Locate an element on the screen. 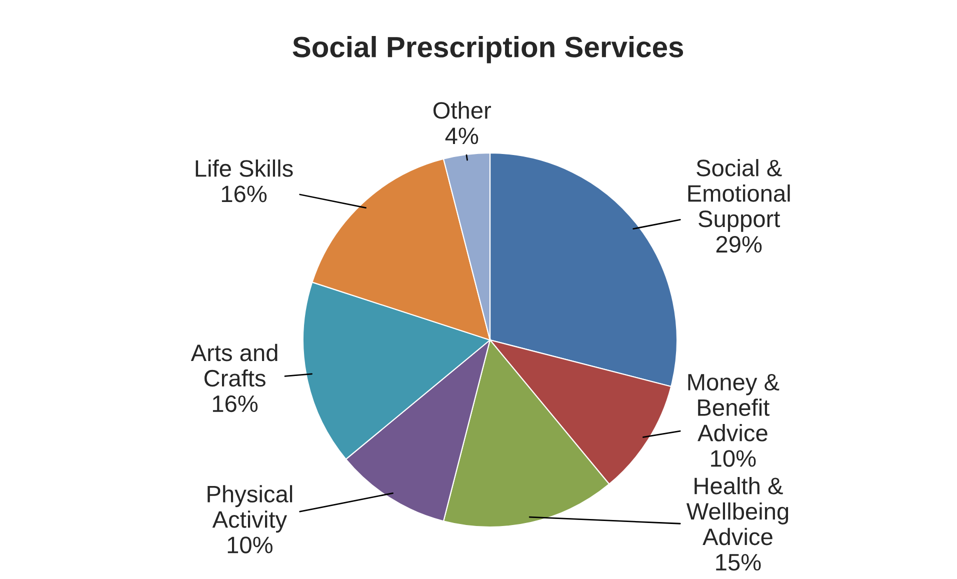 Image resolution: width=957 pixels, height=579 pixels. slice-label: Social & Emotional Support is located at coordinates (739, 195).